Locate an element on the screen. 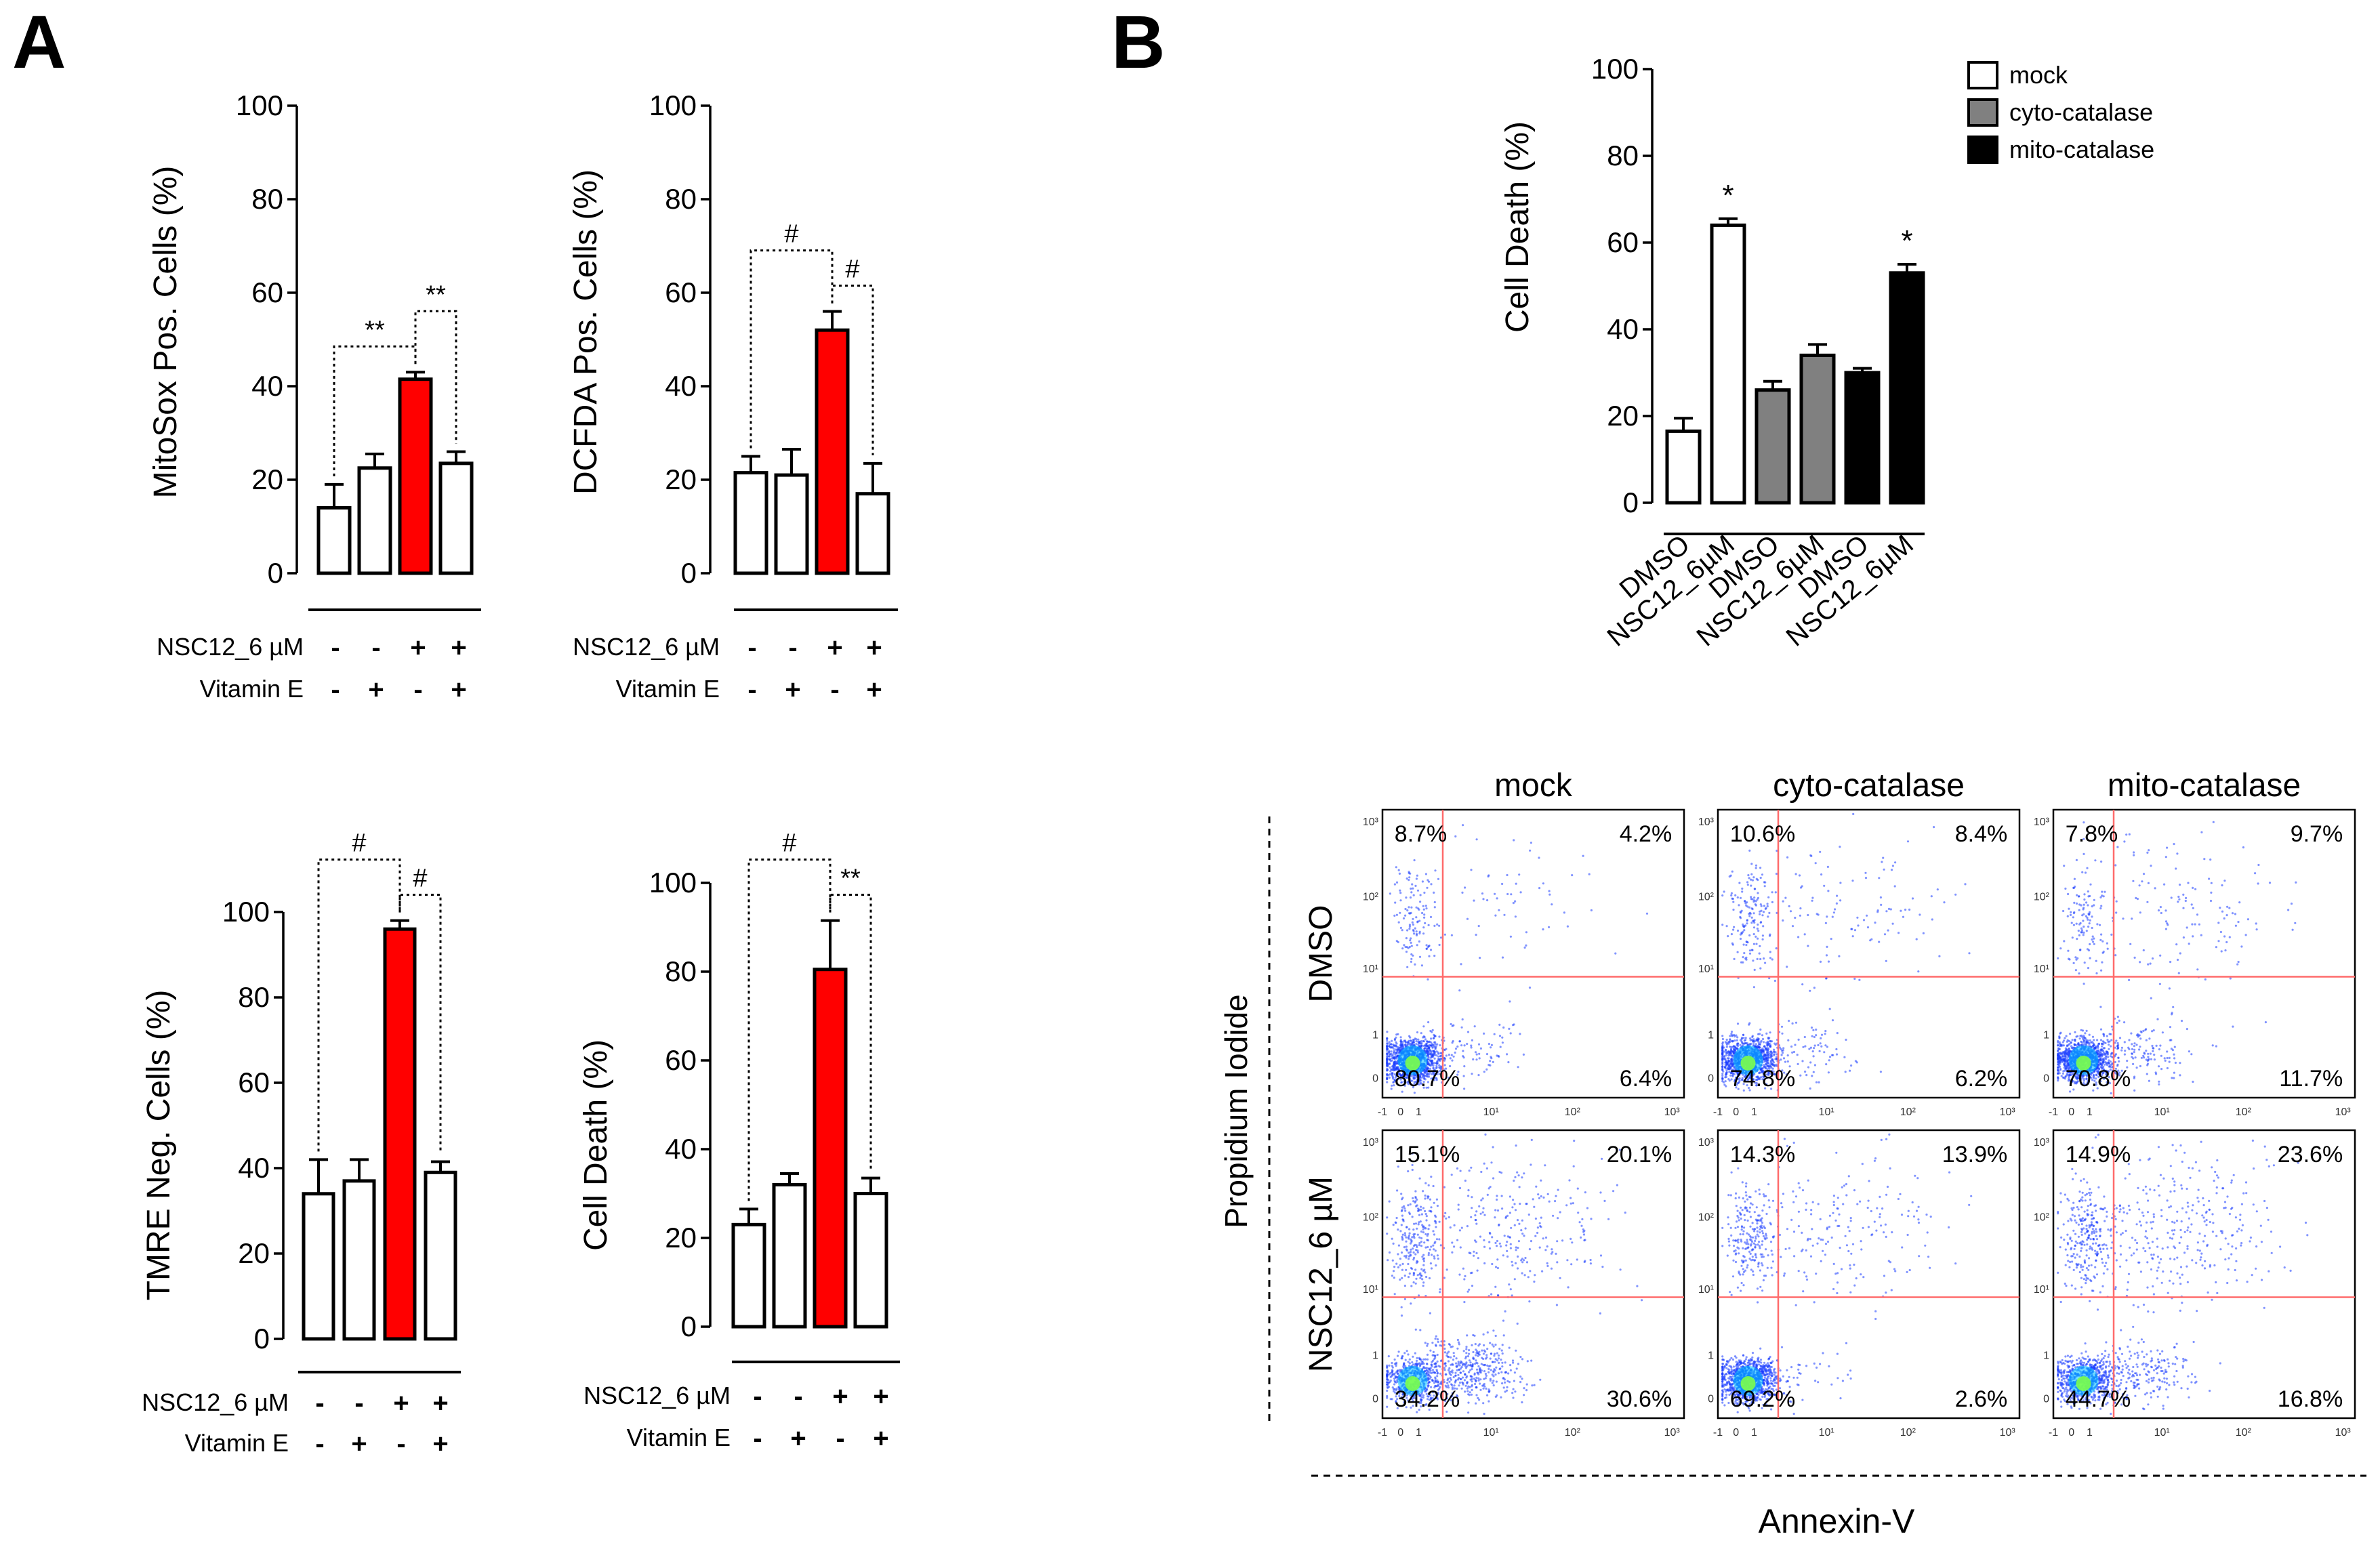 The image size is (2380, 1553). x-tick-label: 10¹ is located at coordinates (1491, 1112).